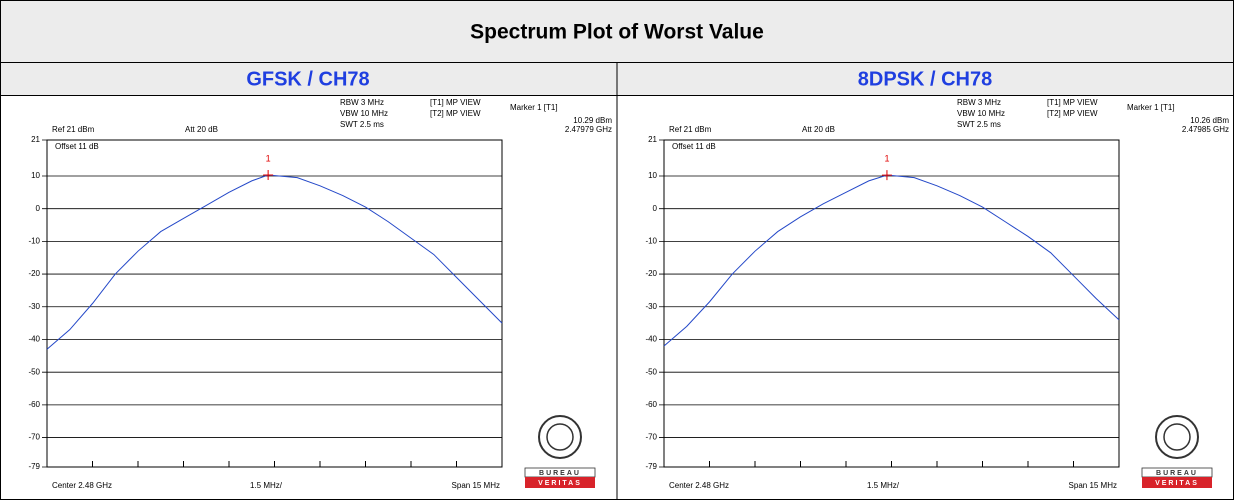 This screenshot has height=500, width=1234. What do you see at coordinates (1209, 120) in the screenshot?
I see `marker-value: 10.26 dBm` at bounding box center [1209, 120].